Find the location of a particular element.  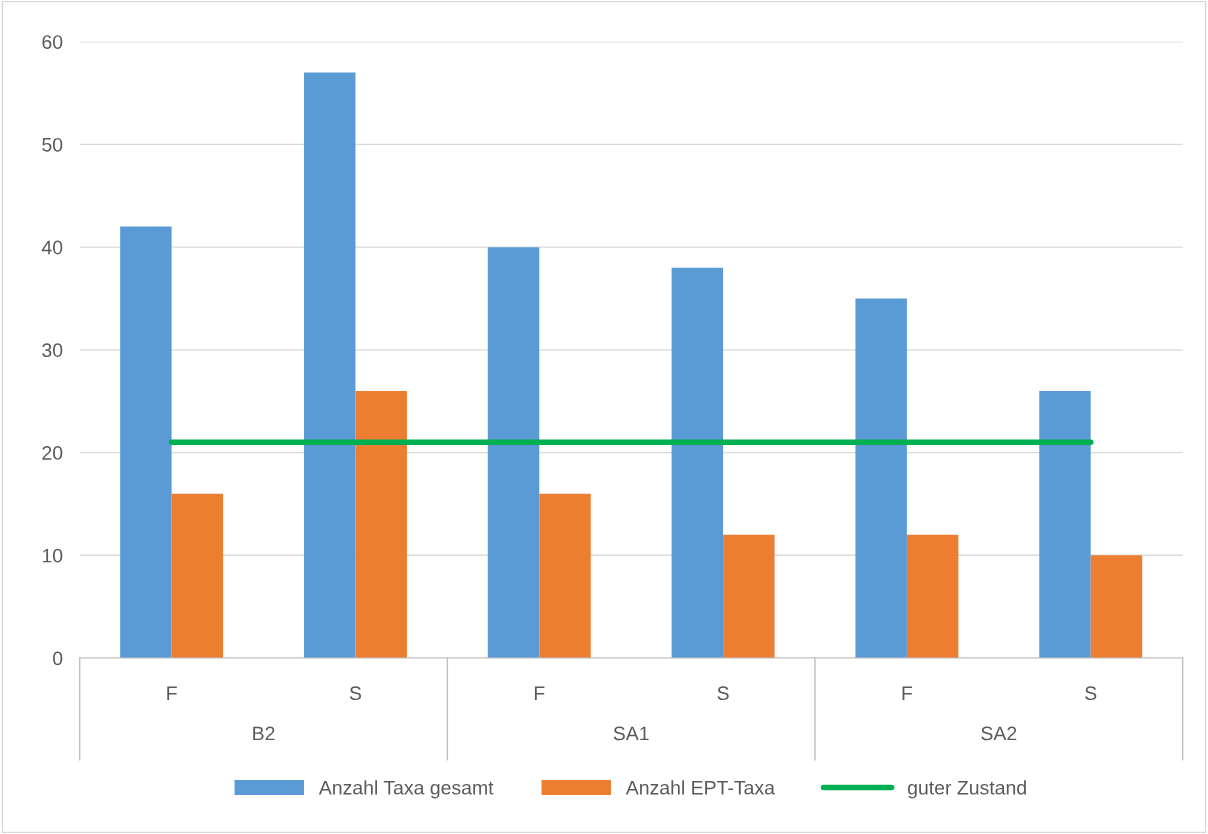

y-tick-label: 50 is located at coordinates (52, 144).